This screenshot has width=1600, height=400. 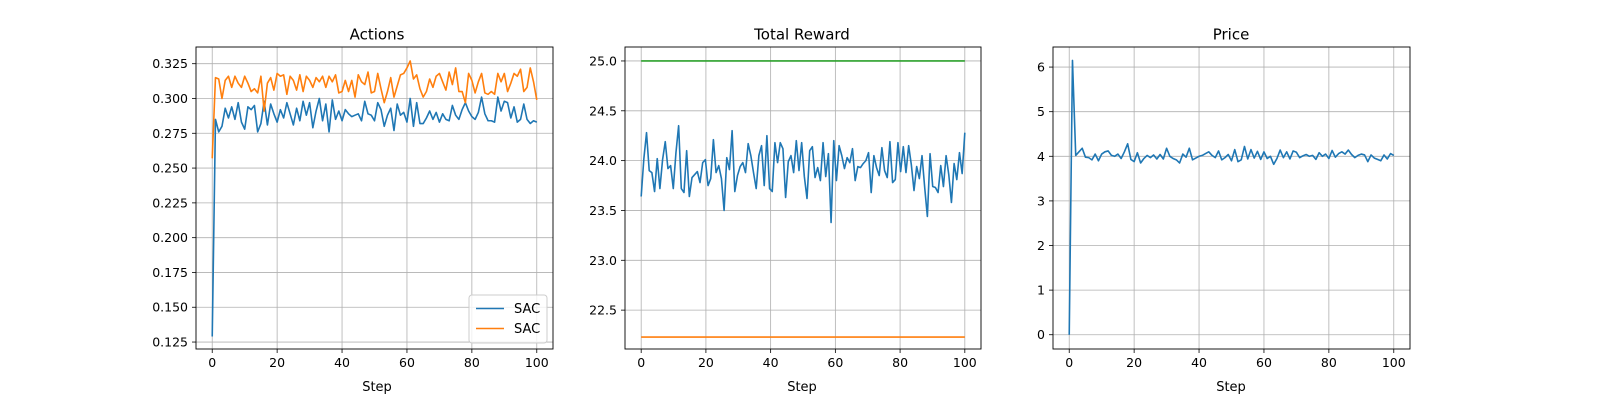 What do you see at coordinates (1041, 200) in the screenshot?
I see `y-tick-label: 3` at bounding box center [1041, 200].